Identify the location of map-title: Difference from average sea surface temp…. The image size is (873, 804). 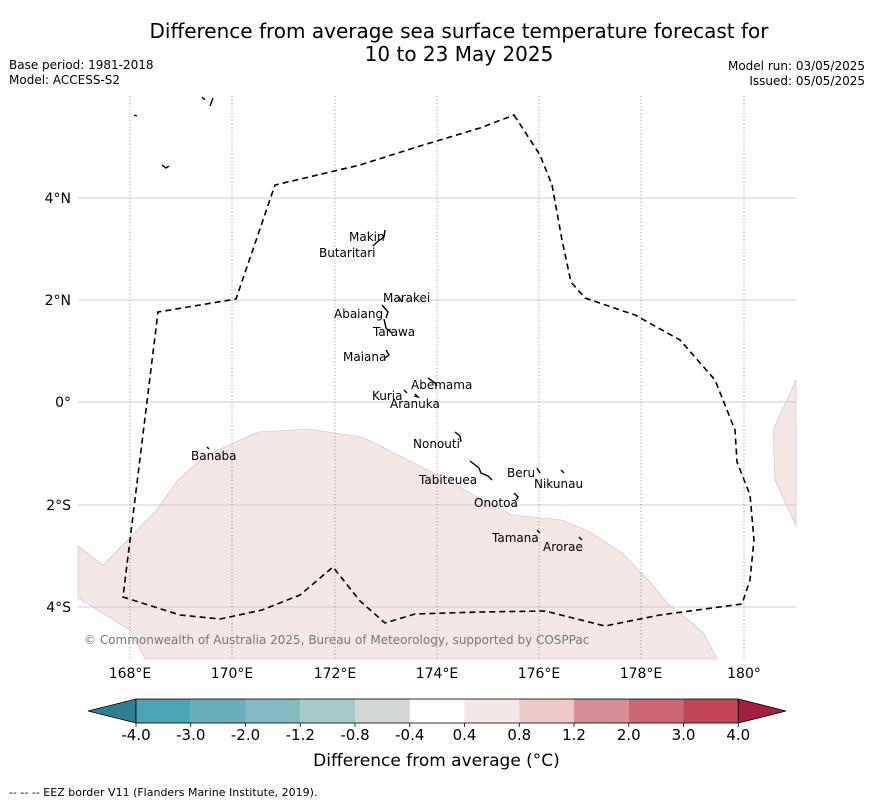
(436, 43).